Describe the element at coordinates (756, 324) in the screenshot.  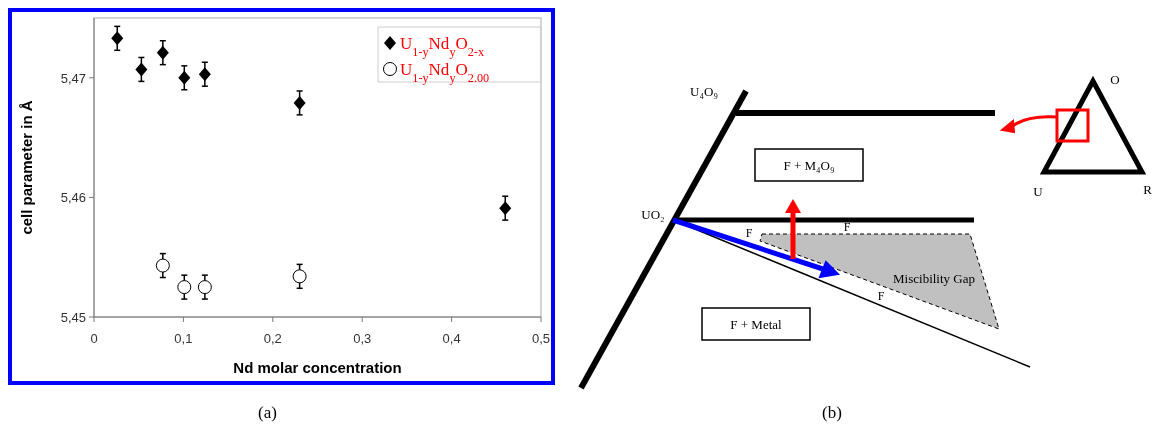
I see `text: F + Metal` at that location.